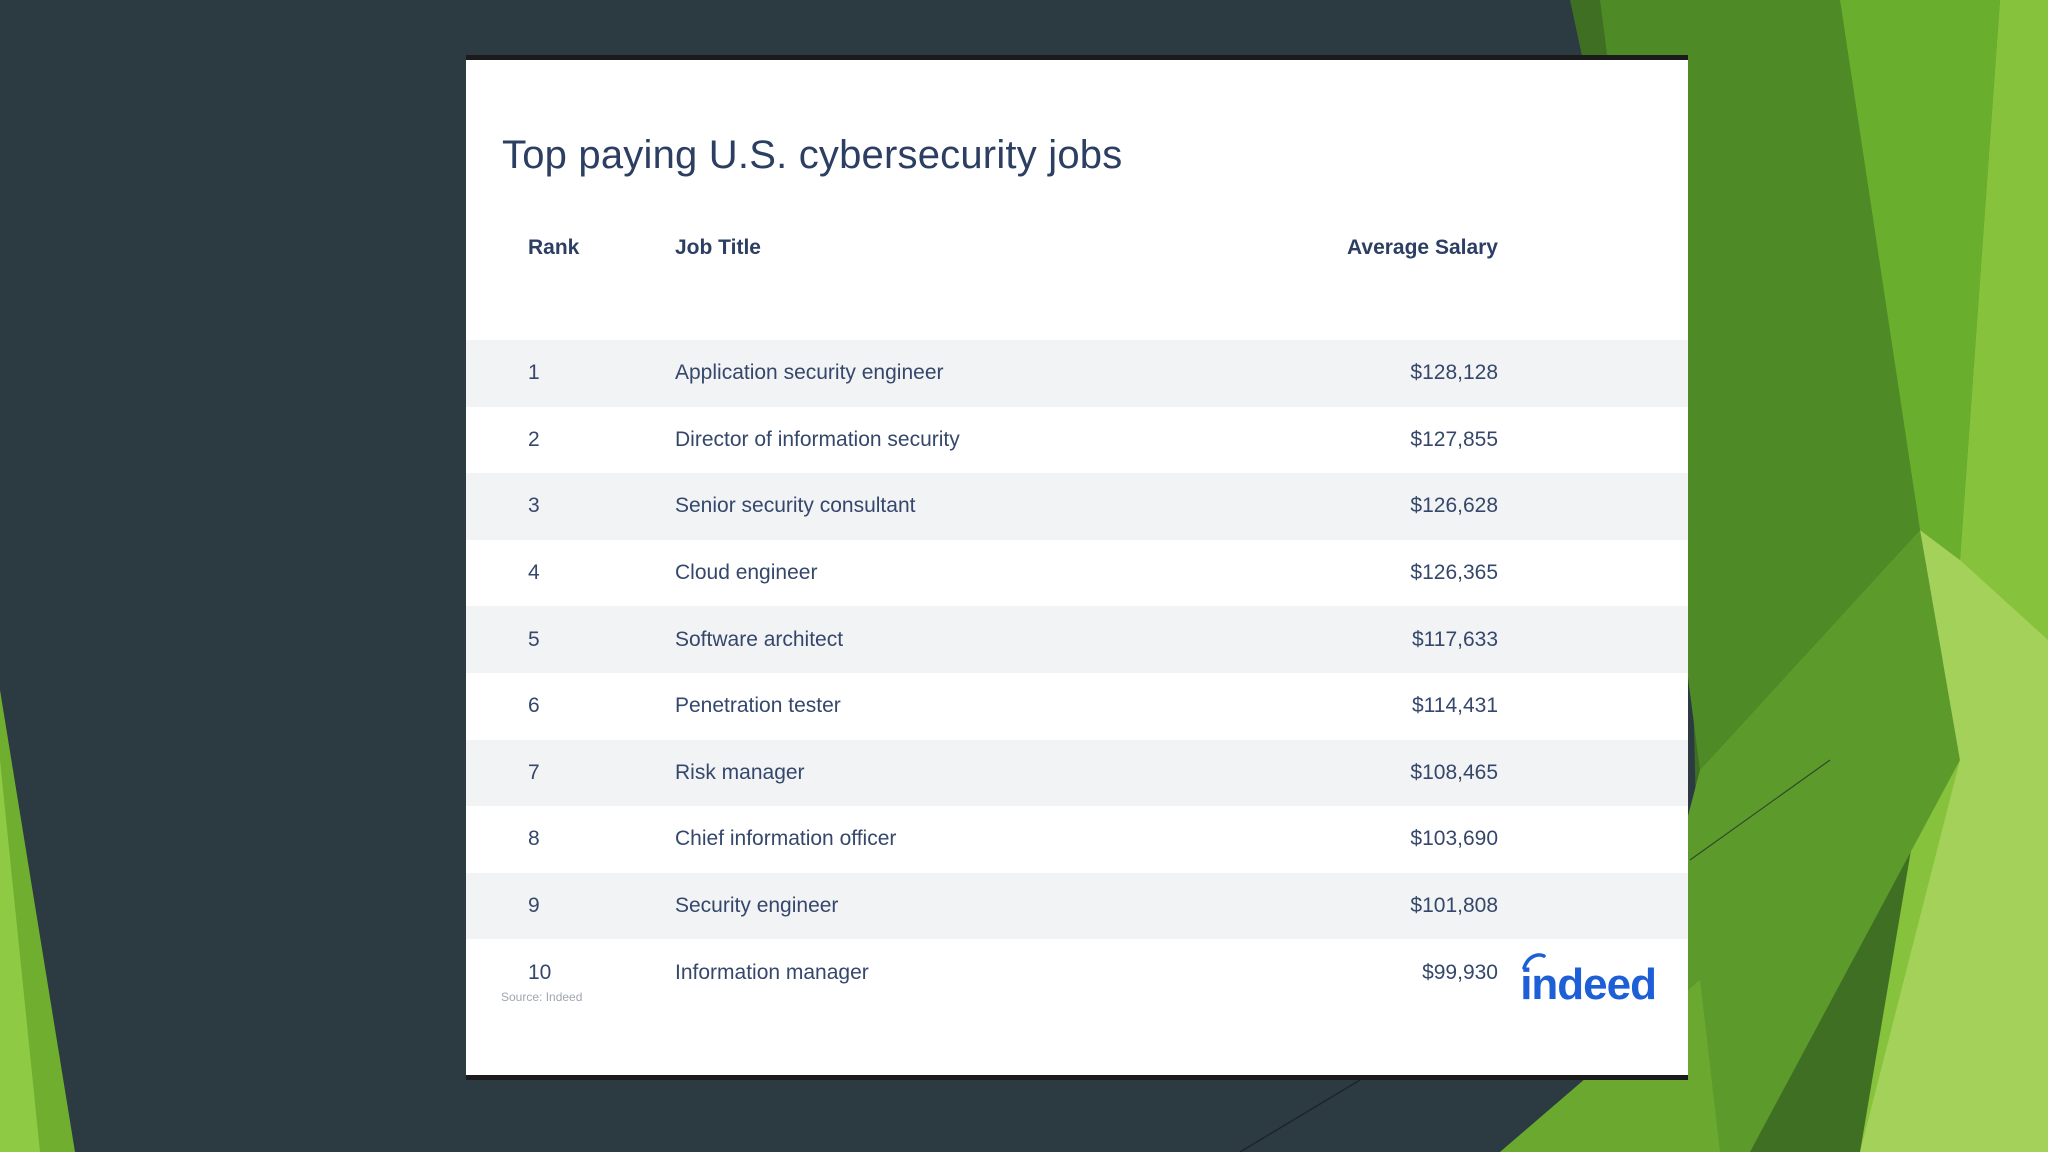 This screenshot has width=2048, height=1152. Describe the element at coordinates (759, 639) in the screenshot. I see `row-job-title: Software architect` at that location.